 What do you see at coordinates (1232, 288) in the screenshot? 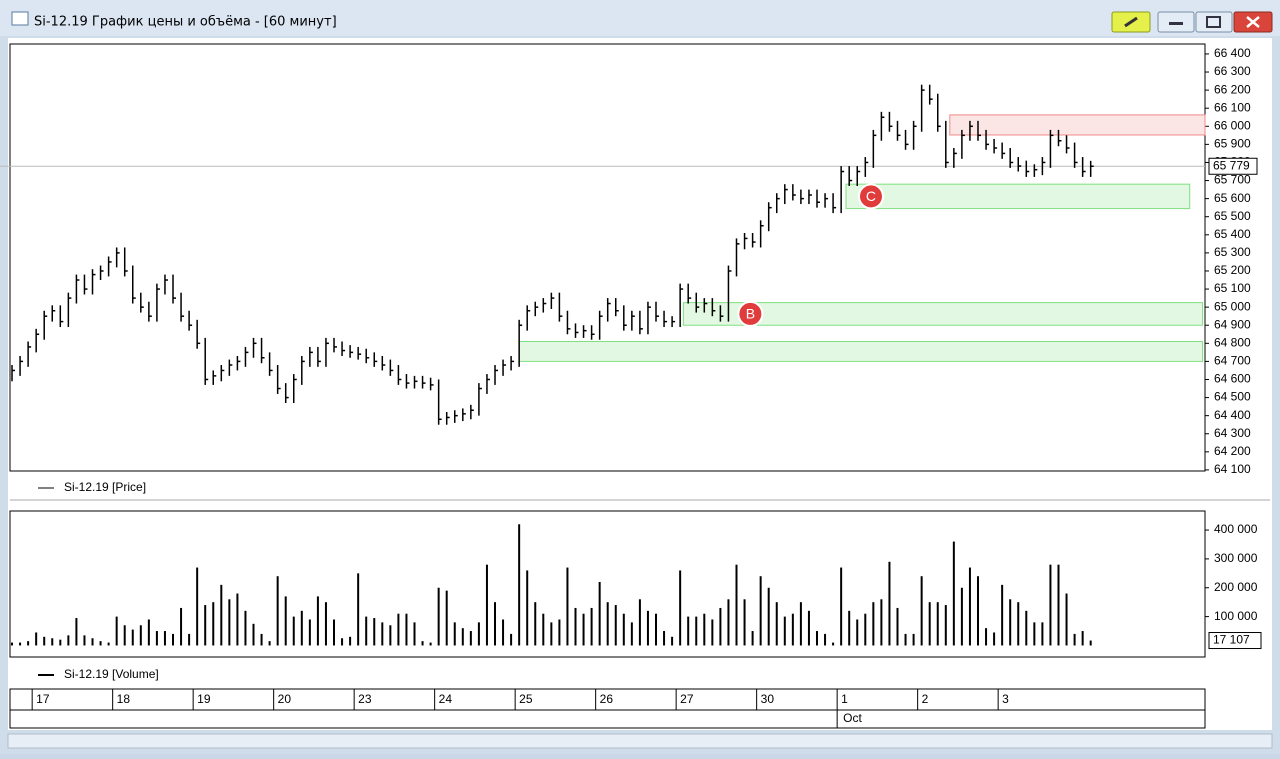
I see `y-tick-label: 65 100` at bounding box center [1232, 288].